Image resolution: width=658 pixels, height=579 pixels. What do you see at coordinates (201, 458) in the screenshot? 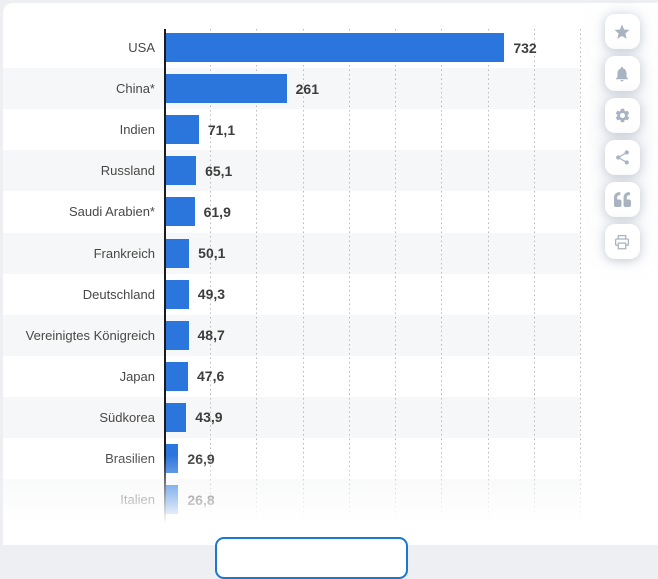
I see `value-label: 26,9` at bounding box center [201, 458].